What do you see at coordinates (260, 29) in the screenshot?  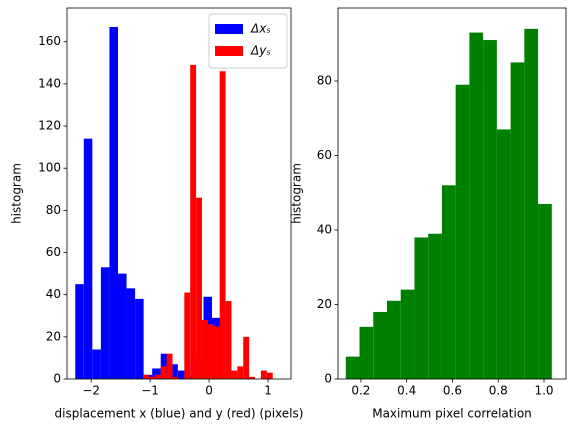 I see `legend-label: Δxₛ` at bounding box center [260, 29].